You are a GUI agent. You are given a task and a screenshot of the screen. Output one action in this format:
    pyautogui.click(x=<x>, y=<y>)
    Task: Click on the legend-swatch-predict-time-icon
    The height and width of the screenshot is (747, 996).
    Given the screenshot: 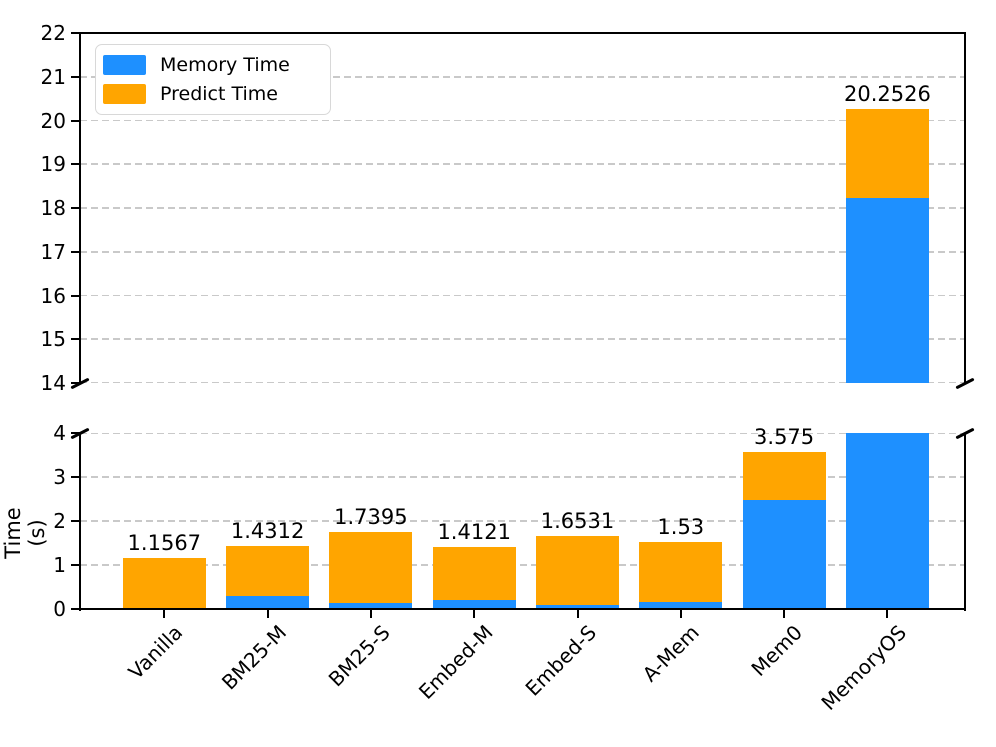 What is the action you would take?
    pyautogui.click(x=124, y=94)
    